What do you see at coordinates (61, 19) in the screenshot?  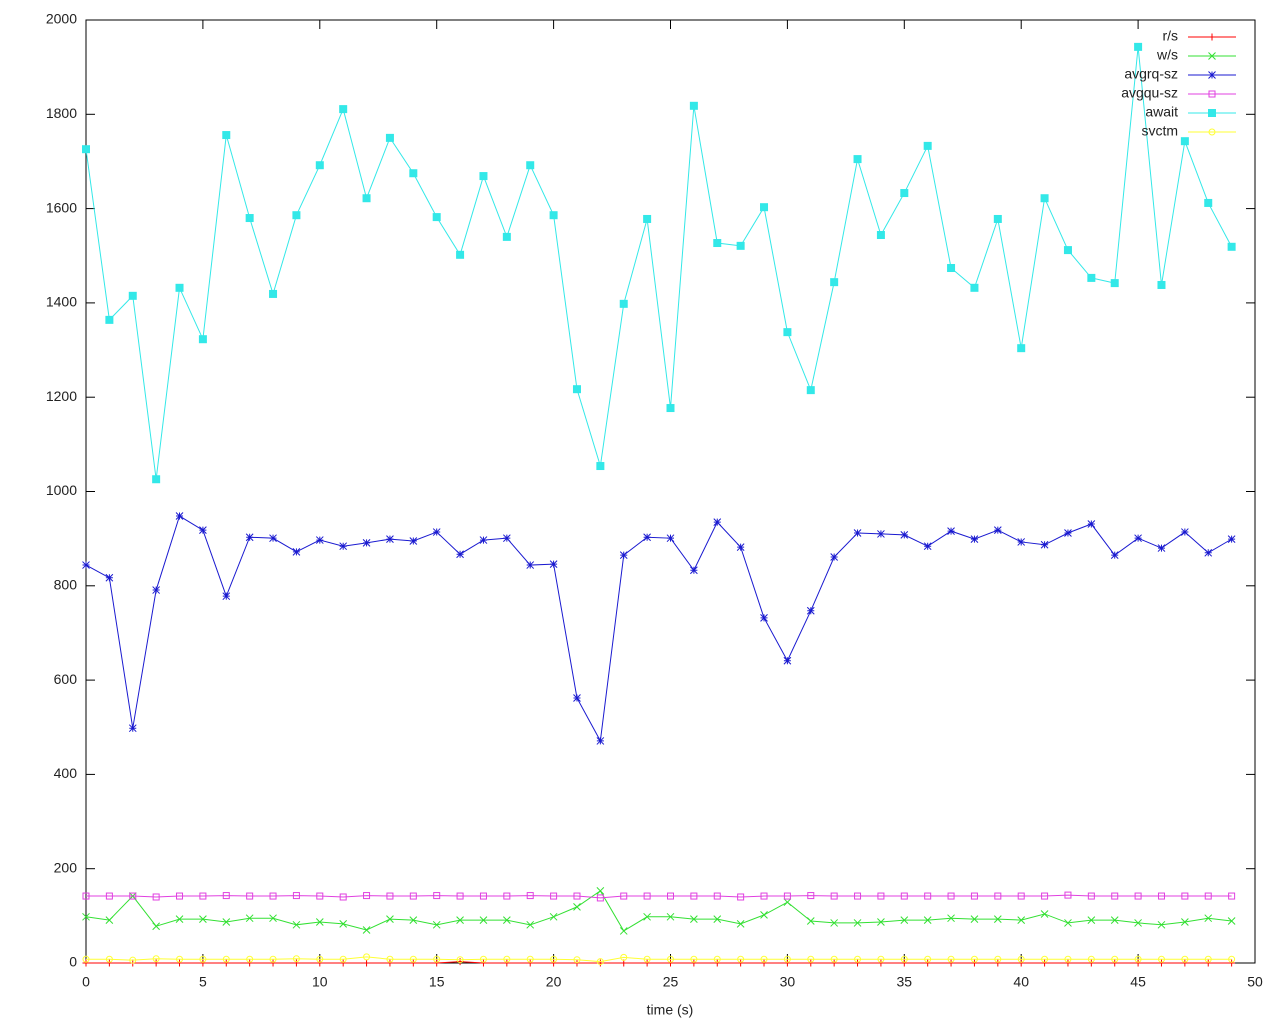 I see `y-tick-label: 2000` at bounding box center [61, 19].